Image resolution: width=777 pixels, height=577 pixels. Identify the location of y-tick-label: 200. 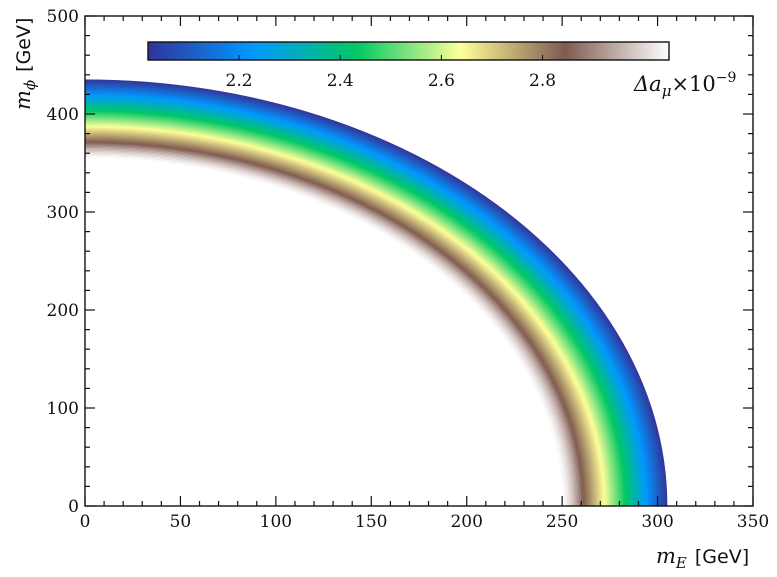
(63, 311).